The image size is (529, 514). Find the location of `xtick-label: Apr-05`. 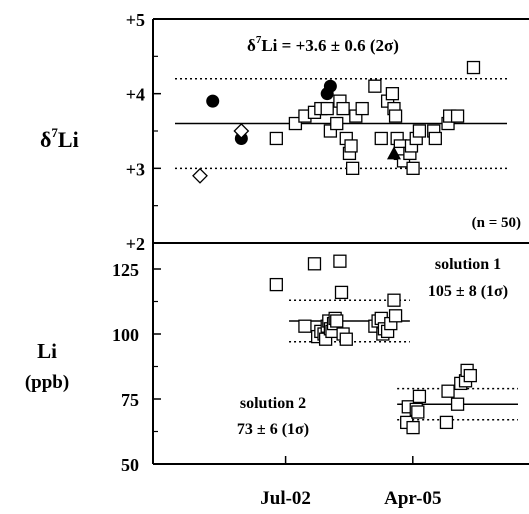

xtick-label: Apr-05 is located at coordinates (412, 498).